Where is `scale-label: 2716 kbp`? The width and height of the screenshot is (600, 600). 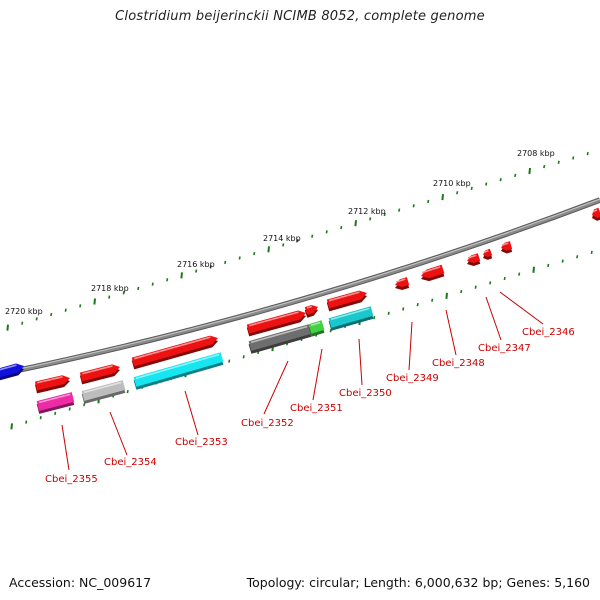 scale-label: 2716 kbp is located at coordinates (196, 264).